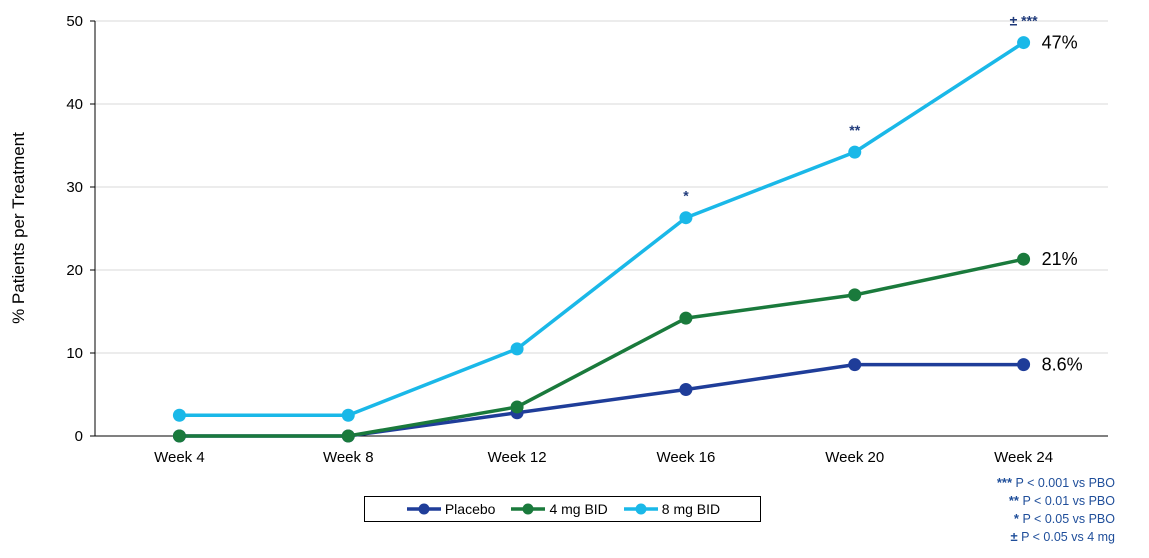 The width and height of the screenshot is (1149, 558). I want to click on footnote: ** P < 0.01 vs PBO, so click(1052, 501).